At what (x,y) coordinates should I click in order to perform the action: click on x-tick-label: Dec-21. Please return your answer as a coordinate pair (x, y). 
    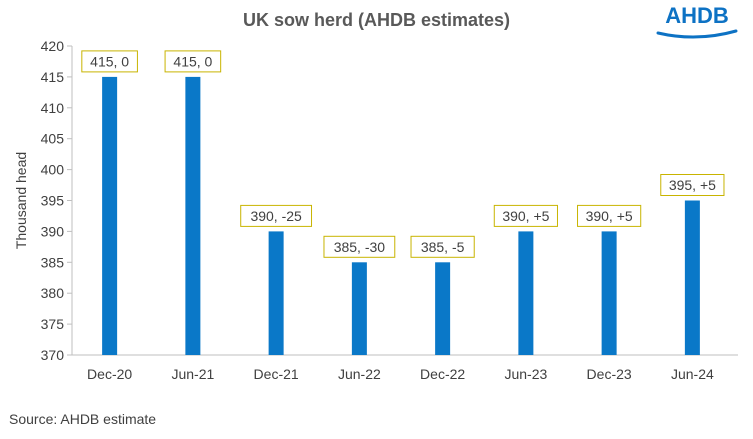
    Looking at the image, I should click on (276, 374).